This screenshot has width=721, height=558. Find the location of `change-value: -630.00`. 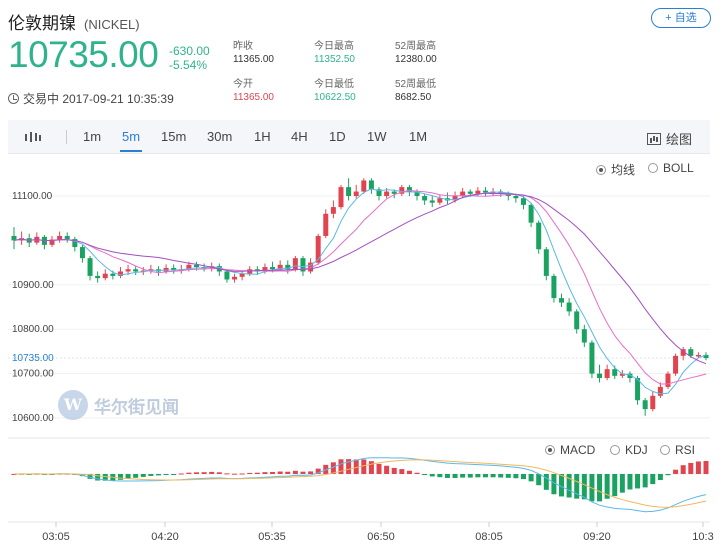

change-value: -630.00 is located at coordinates (189, 51).